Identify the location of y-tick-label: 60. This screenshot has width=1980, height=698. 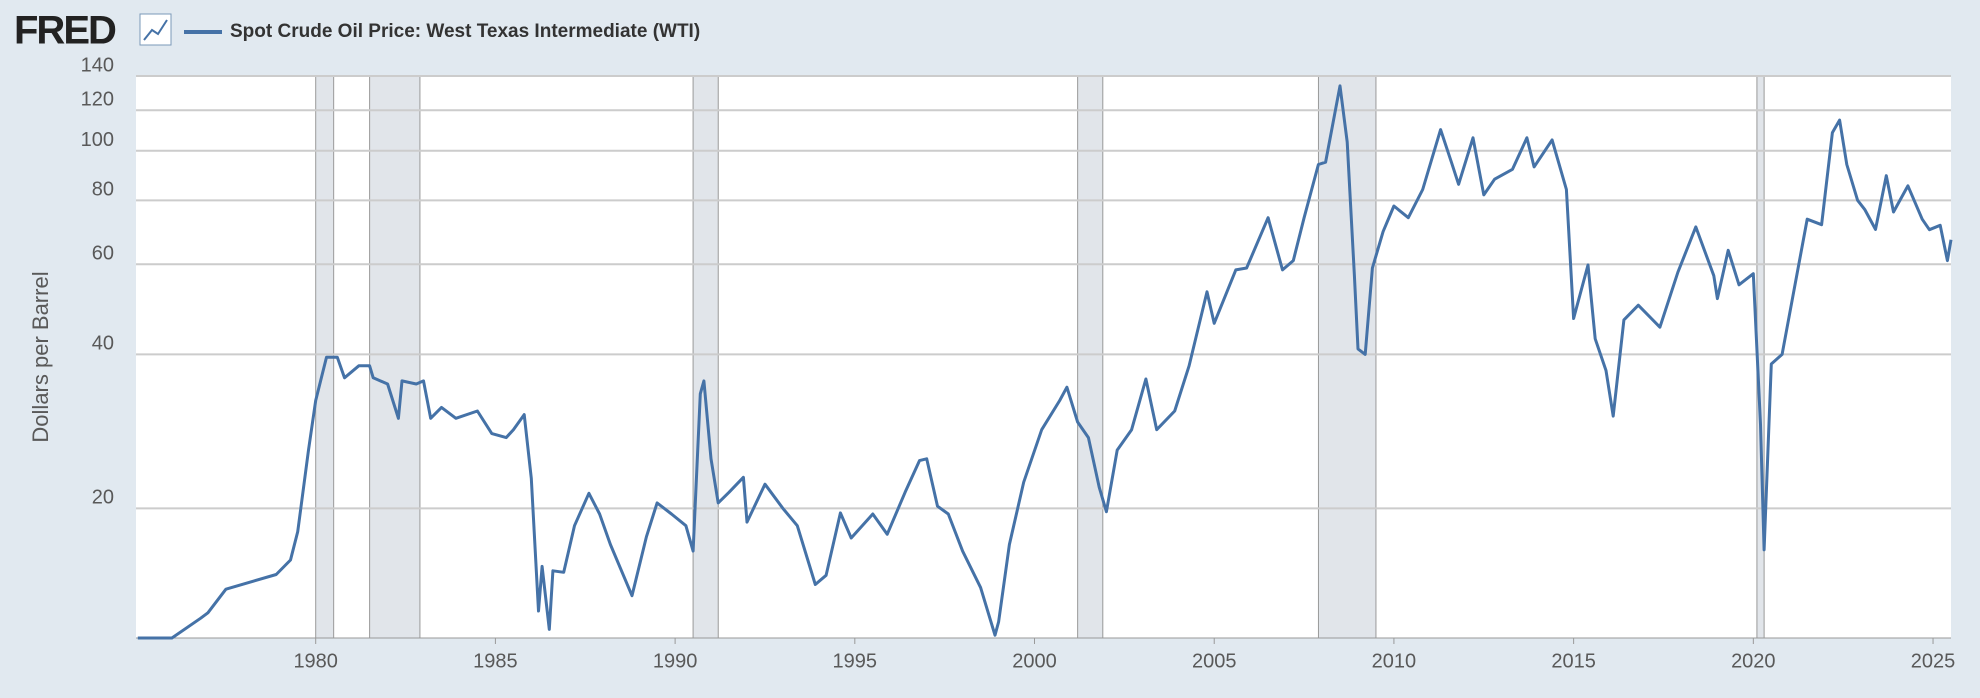
(103, 254).